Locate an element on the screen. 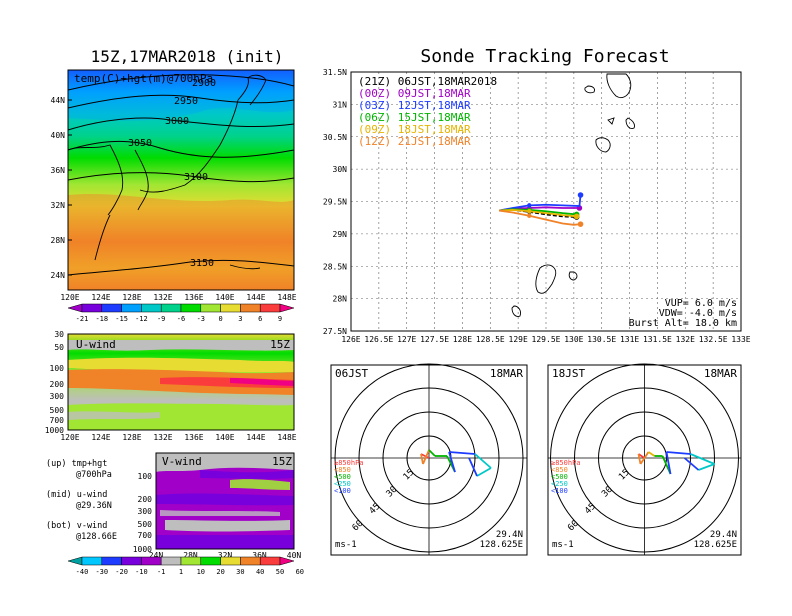  map-lon-tick-132e: 132E is located at coordinates (162, 297).